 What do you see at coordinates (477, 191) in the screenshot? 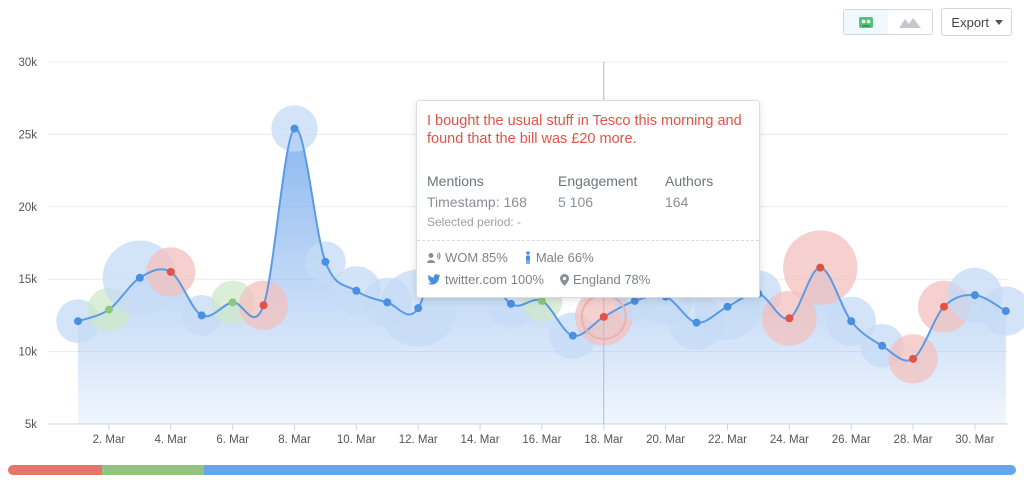
I see `mentions-column: Mentions Timestamp: 168` at bounding box center [477, 191].